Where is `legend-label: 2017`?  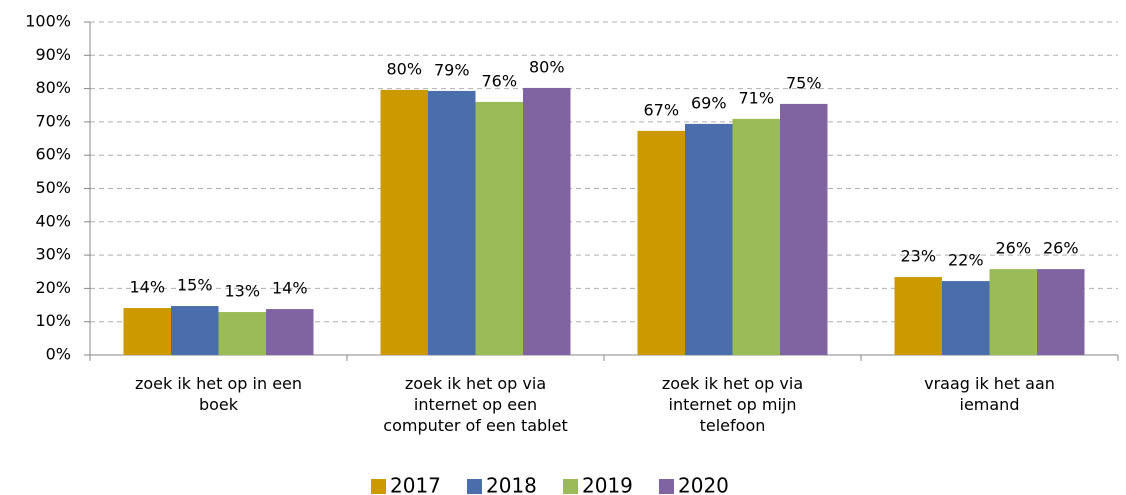
legend-label: 2017 is located at coordinates (415, 484).